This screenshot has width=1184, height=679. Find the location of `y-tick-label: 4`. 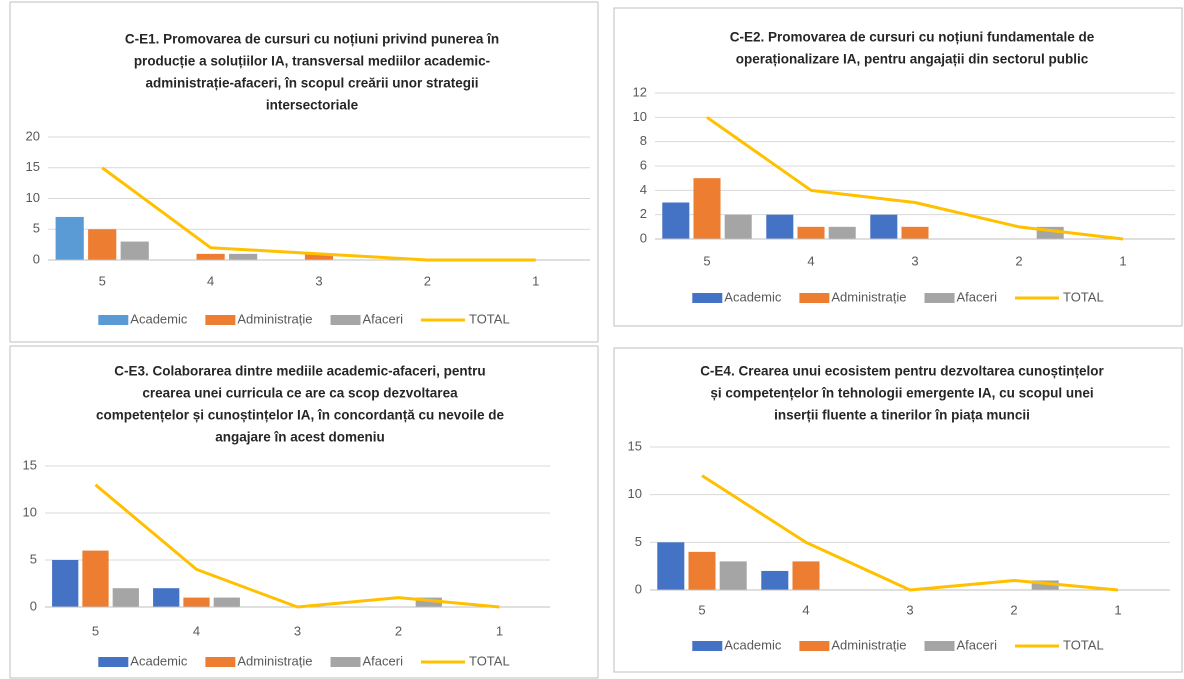

y-tick-label: 4 is located at coordinates (643, 189).